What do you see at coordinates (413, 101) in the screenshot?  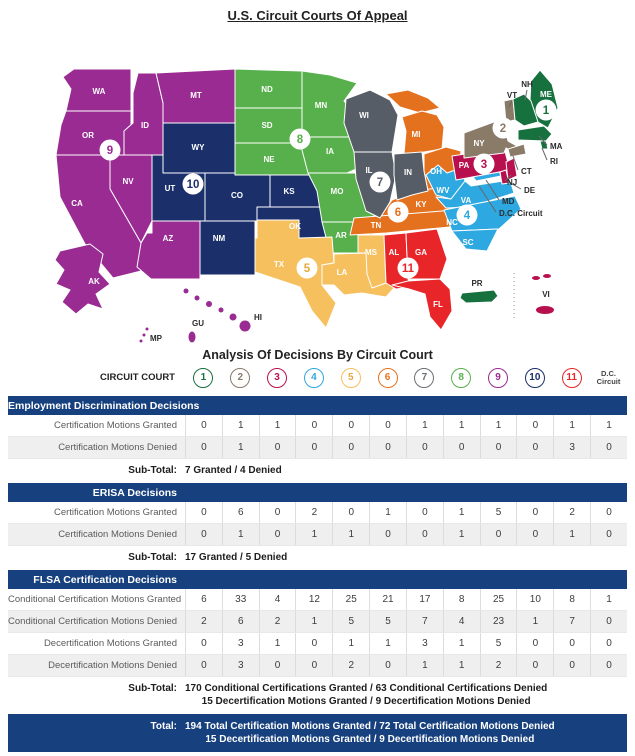 I see `state-mi-up` at bounding box center [413, 101].